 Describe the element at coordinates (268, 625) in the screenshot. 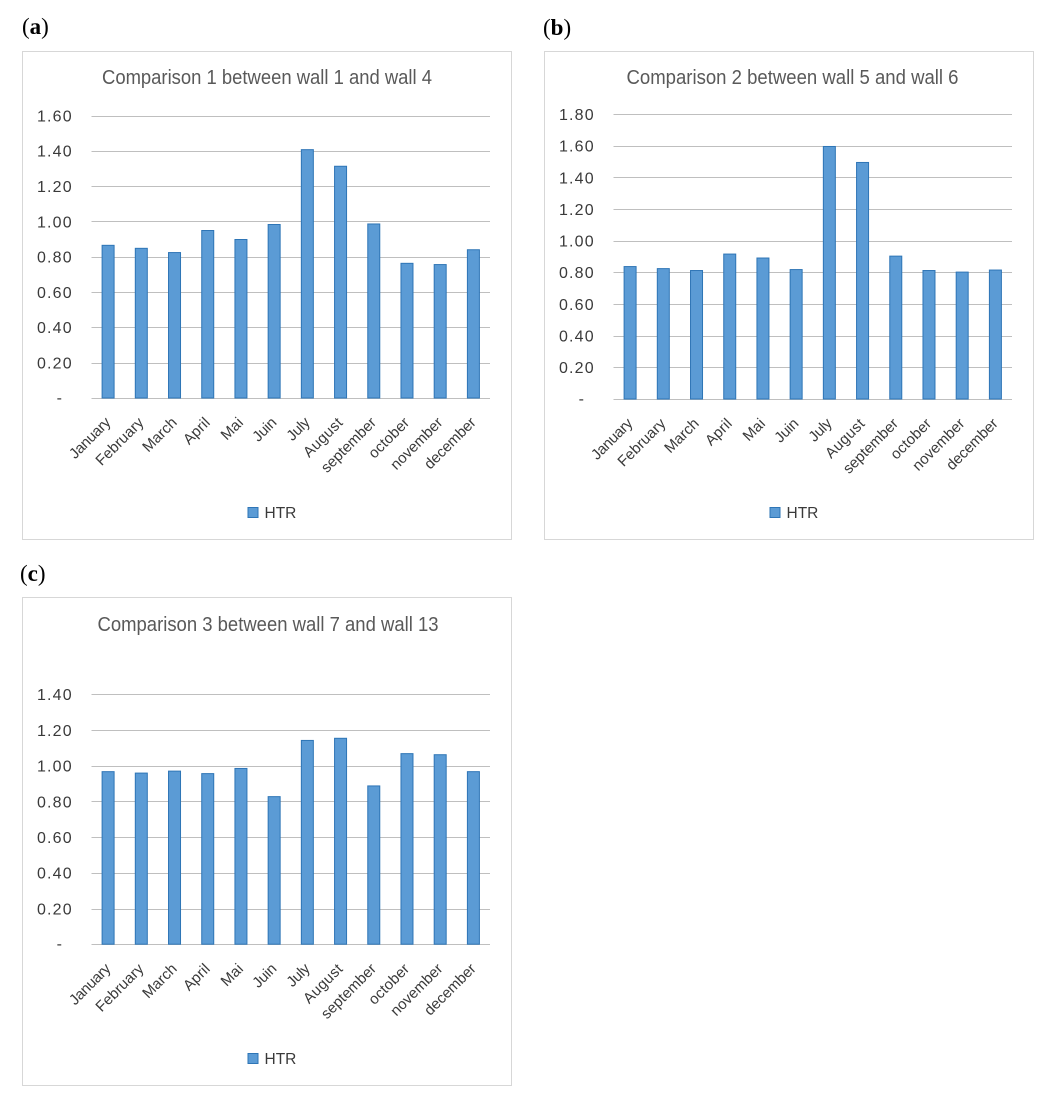

I see `svg-text:Comparison 3 between wall 7 an: Comparison 3 between wall 7 and wall 13` at that location.